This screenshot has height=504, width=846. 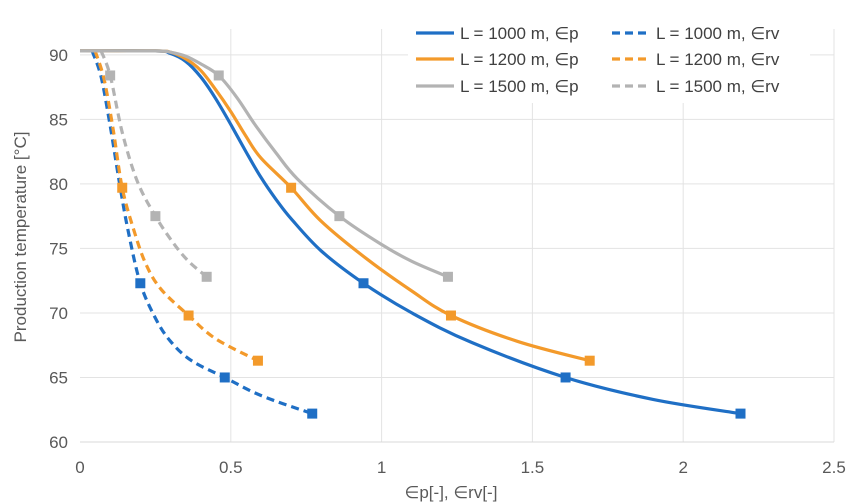 I want to click on y-tick-labels: 60 65 70 75 80 85 90, so click(x=58, y=249).